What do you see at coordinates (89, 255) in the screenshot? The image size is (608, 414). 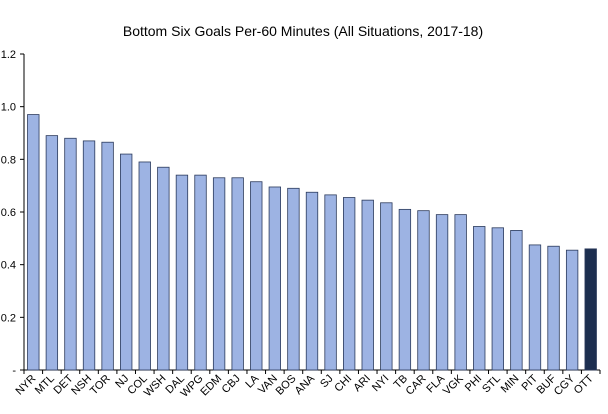 I see `bar-nsh` at bounding box center [89, 255].